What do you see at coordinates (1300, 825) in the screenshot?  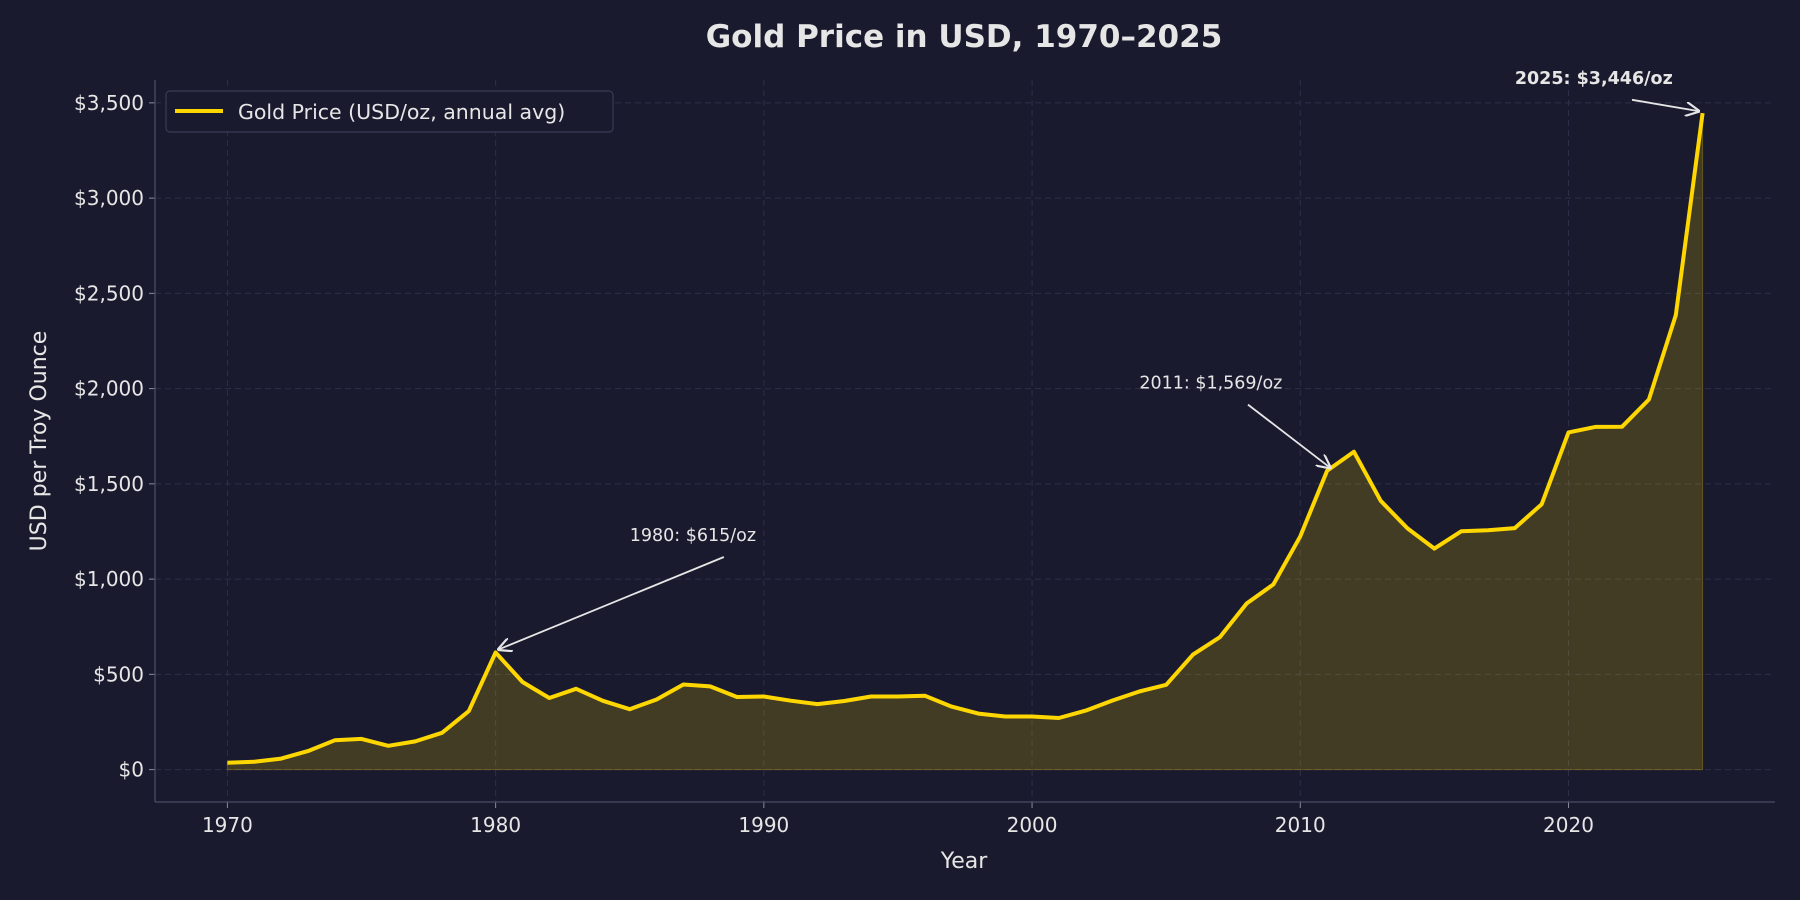 I see `x-tick-label: 2010` at bounding box center [1300, 825].